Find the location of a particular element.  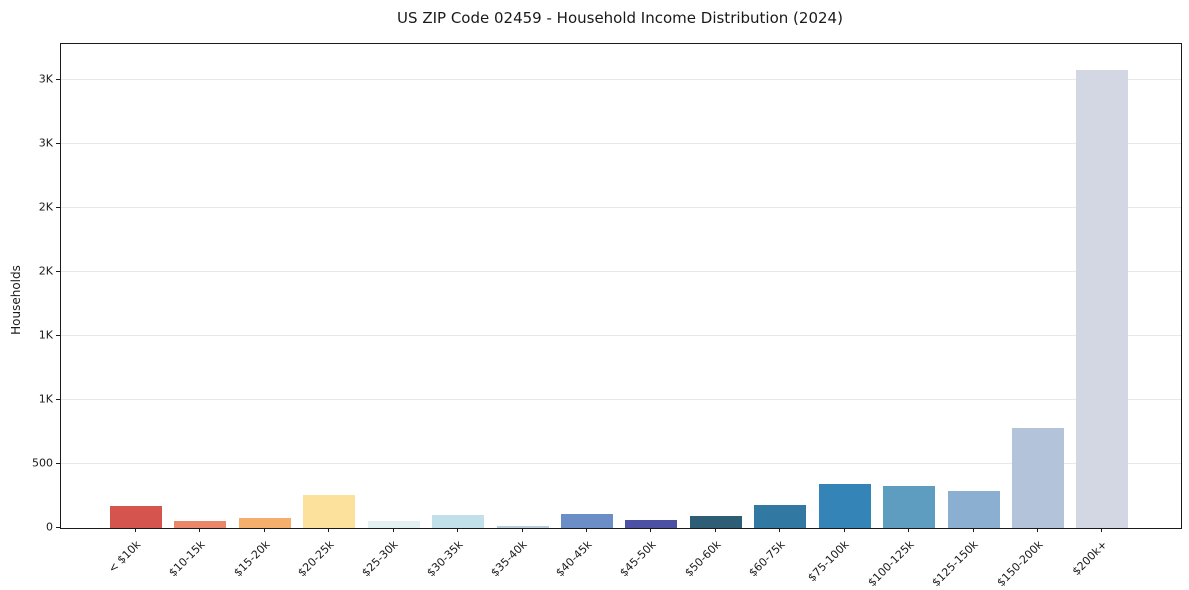

bar-40-45k is located at coordinates (587, 520).